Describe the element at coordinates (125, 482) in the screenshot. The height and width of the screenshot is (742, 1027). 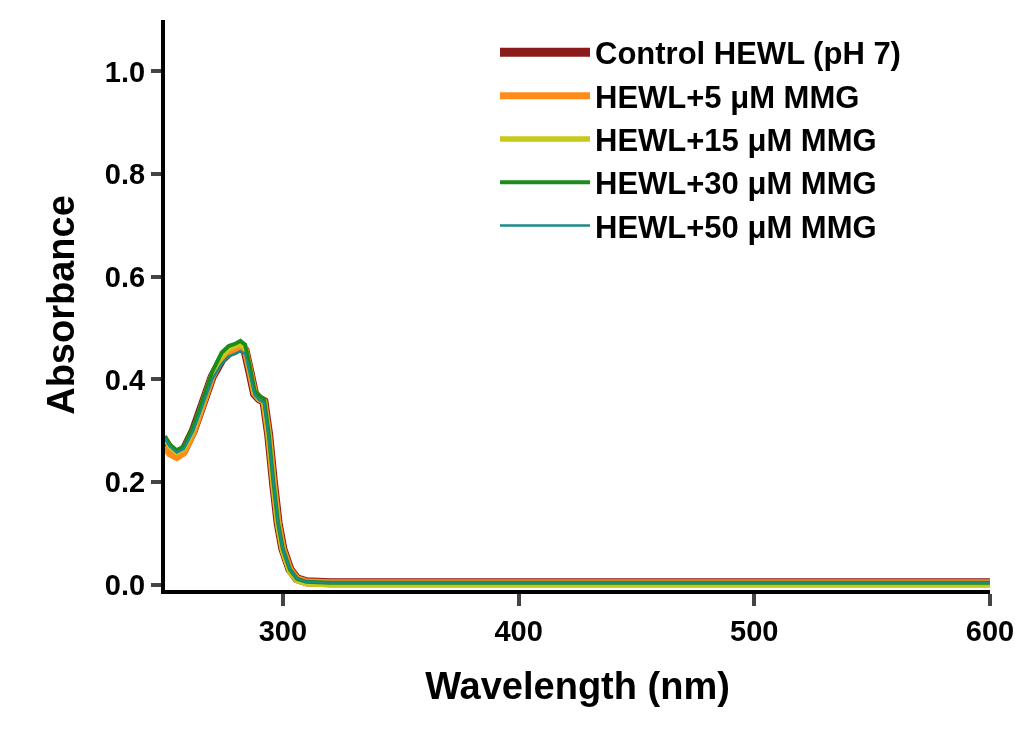
I see `y-tick-label: 0.2` at that location.